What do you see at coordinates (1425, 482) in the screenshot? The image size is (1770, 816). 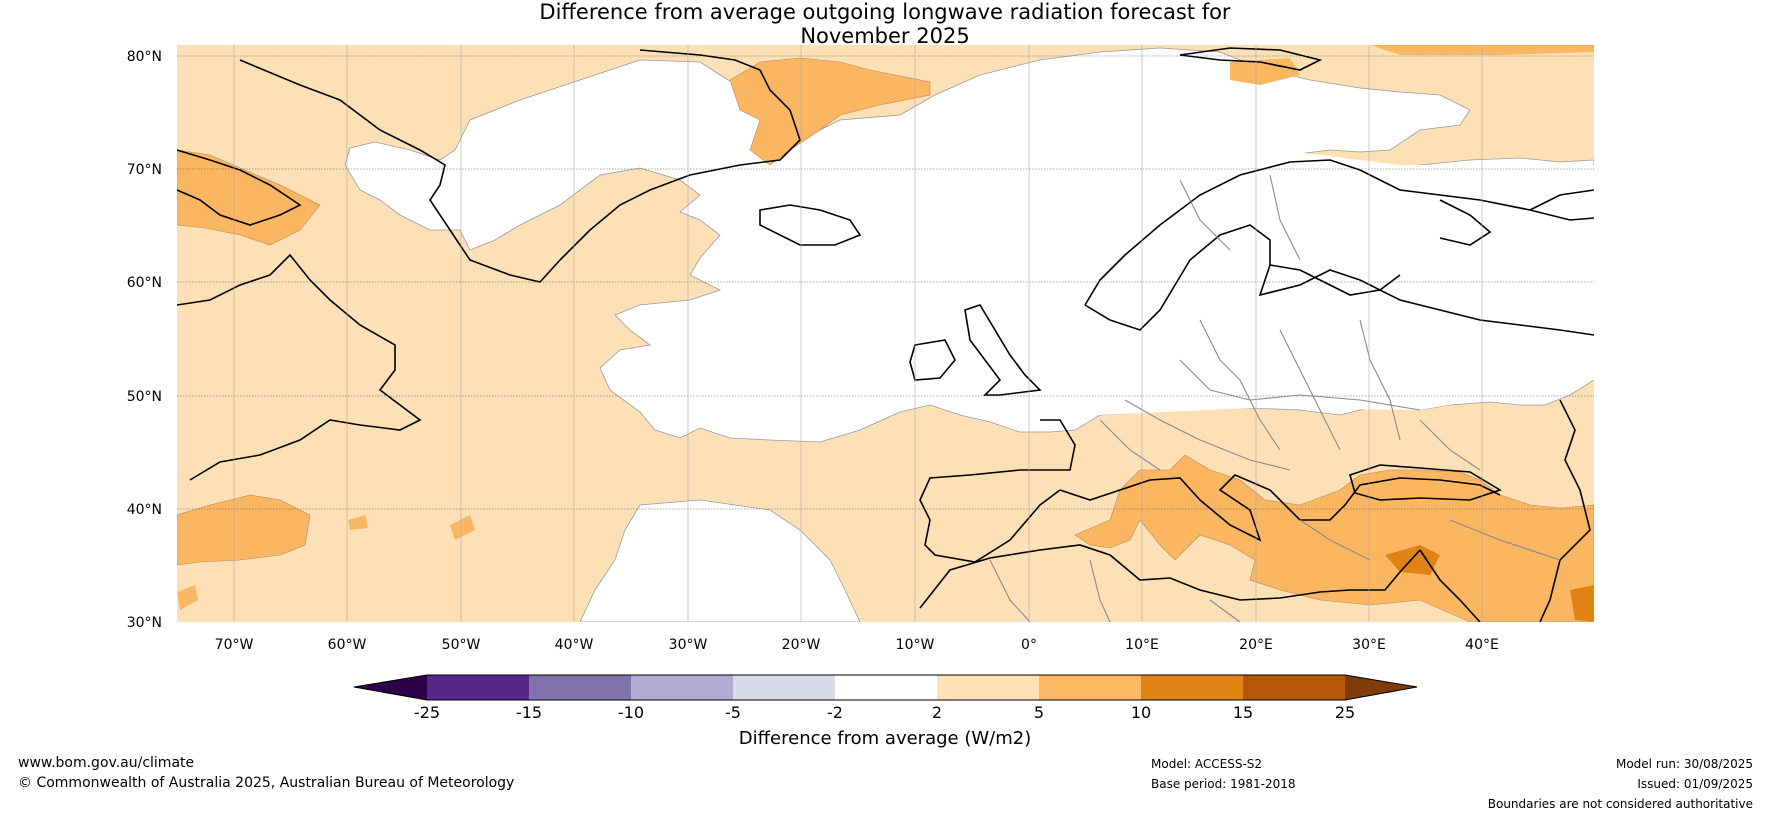 I see `coast-black-sea` at bounding box center [1425, 482].